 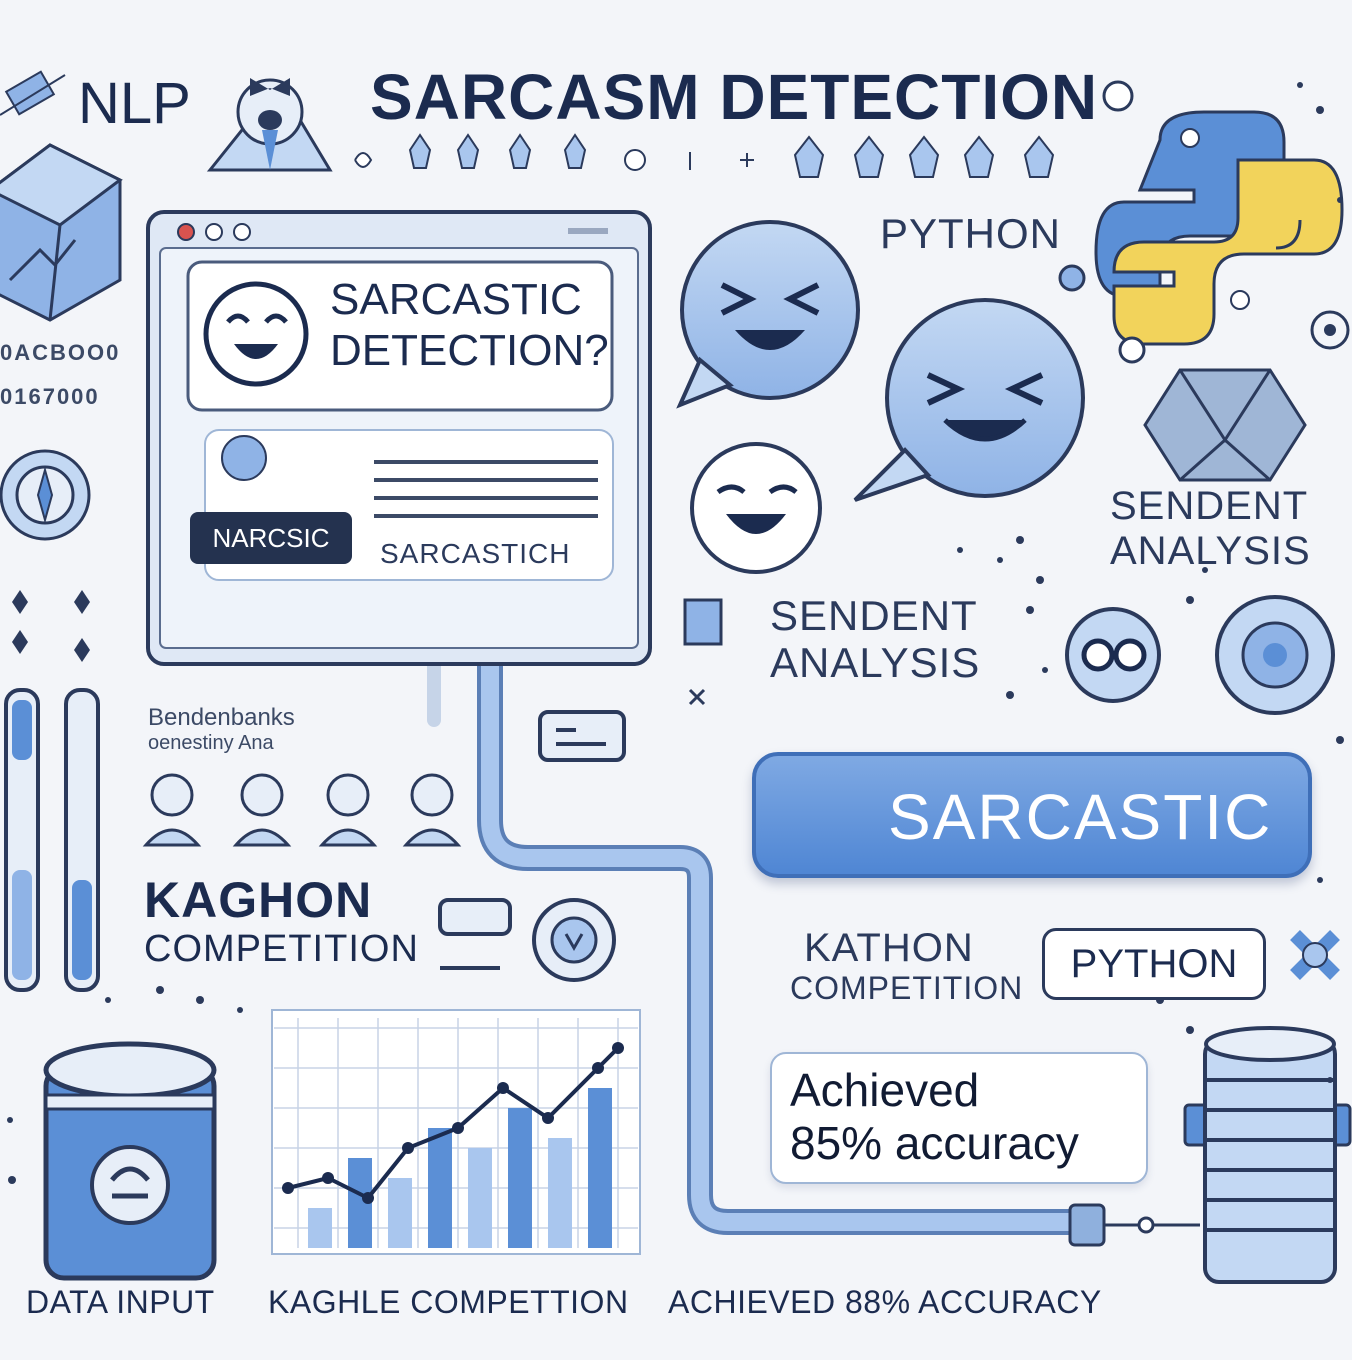 What do you see at coordinates (1210, 550) in the screenshot?
I see `sentiment-right-line2: ANALYSIS` at bounding box center [1210, 550].